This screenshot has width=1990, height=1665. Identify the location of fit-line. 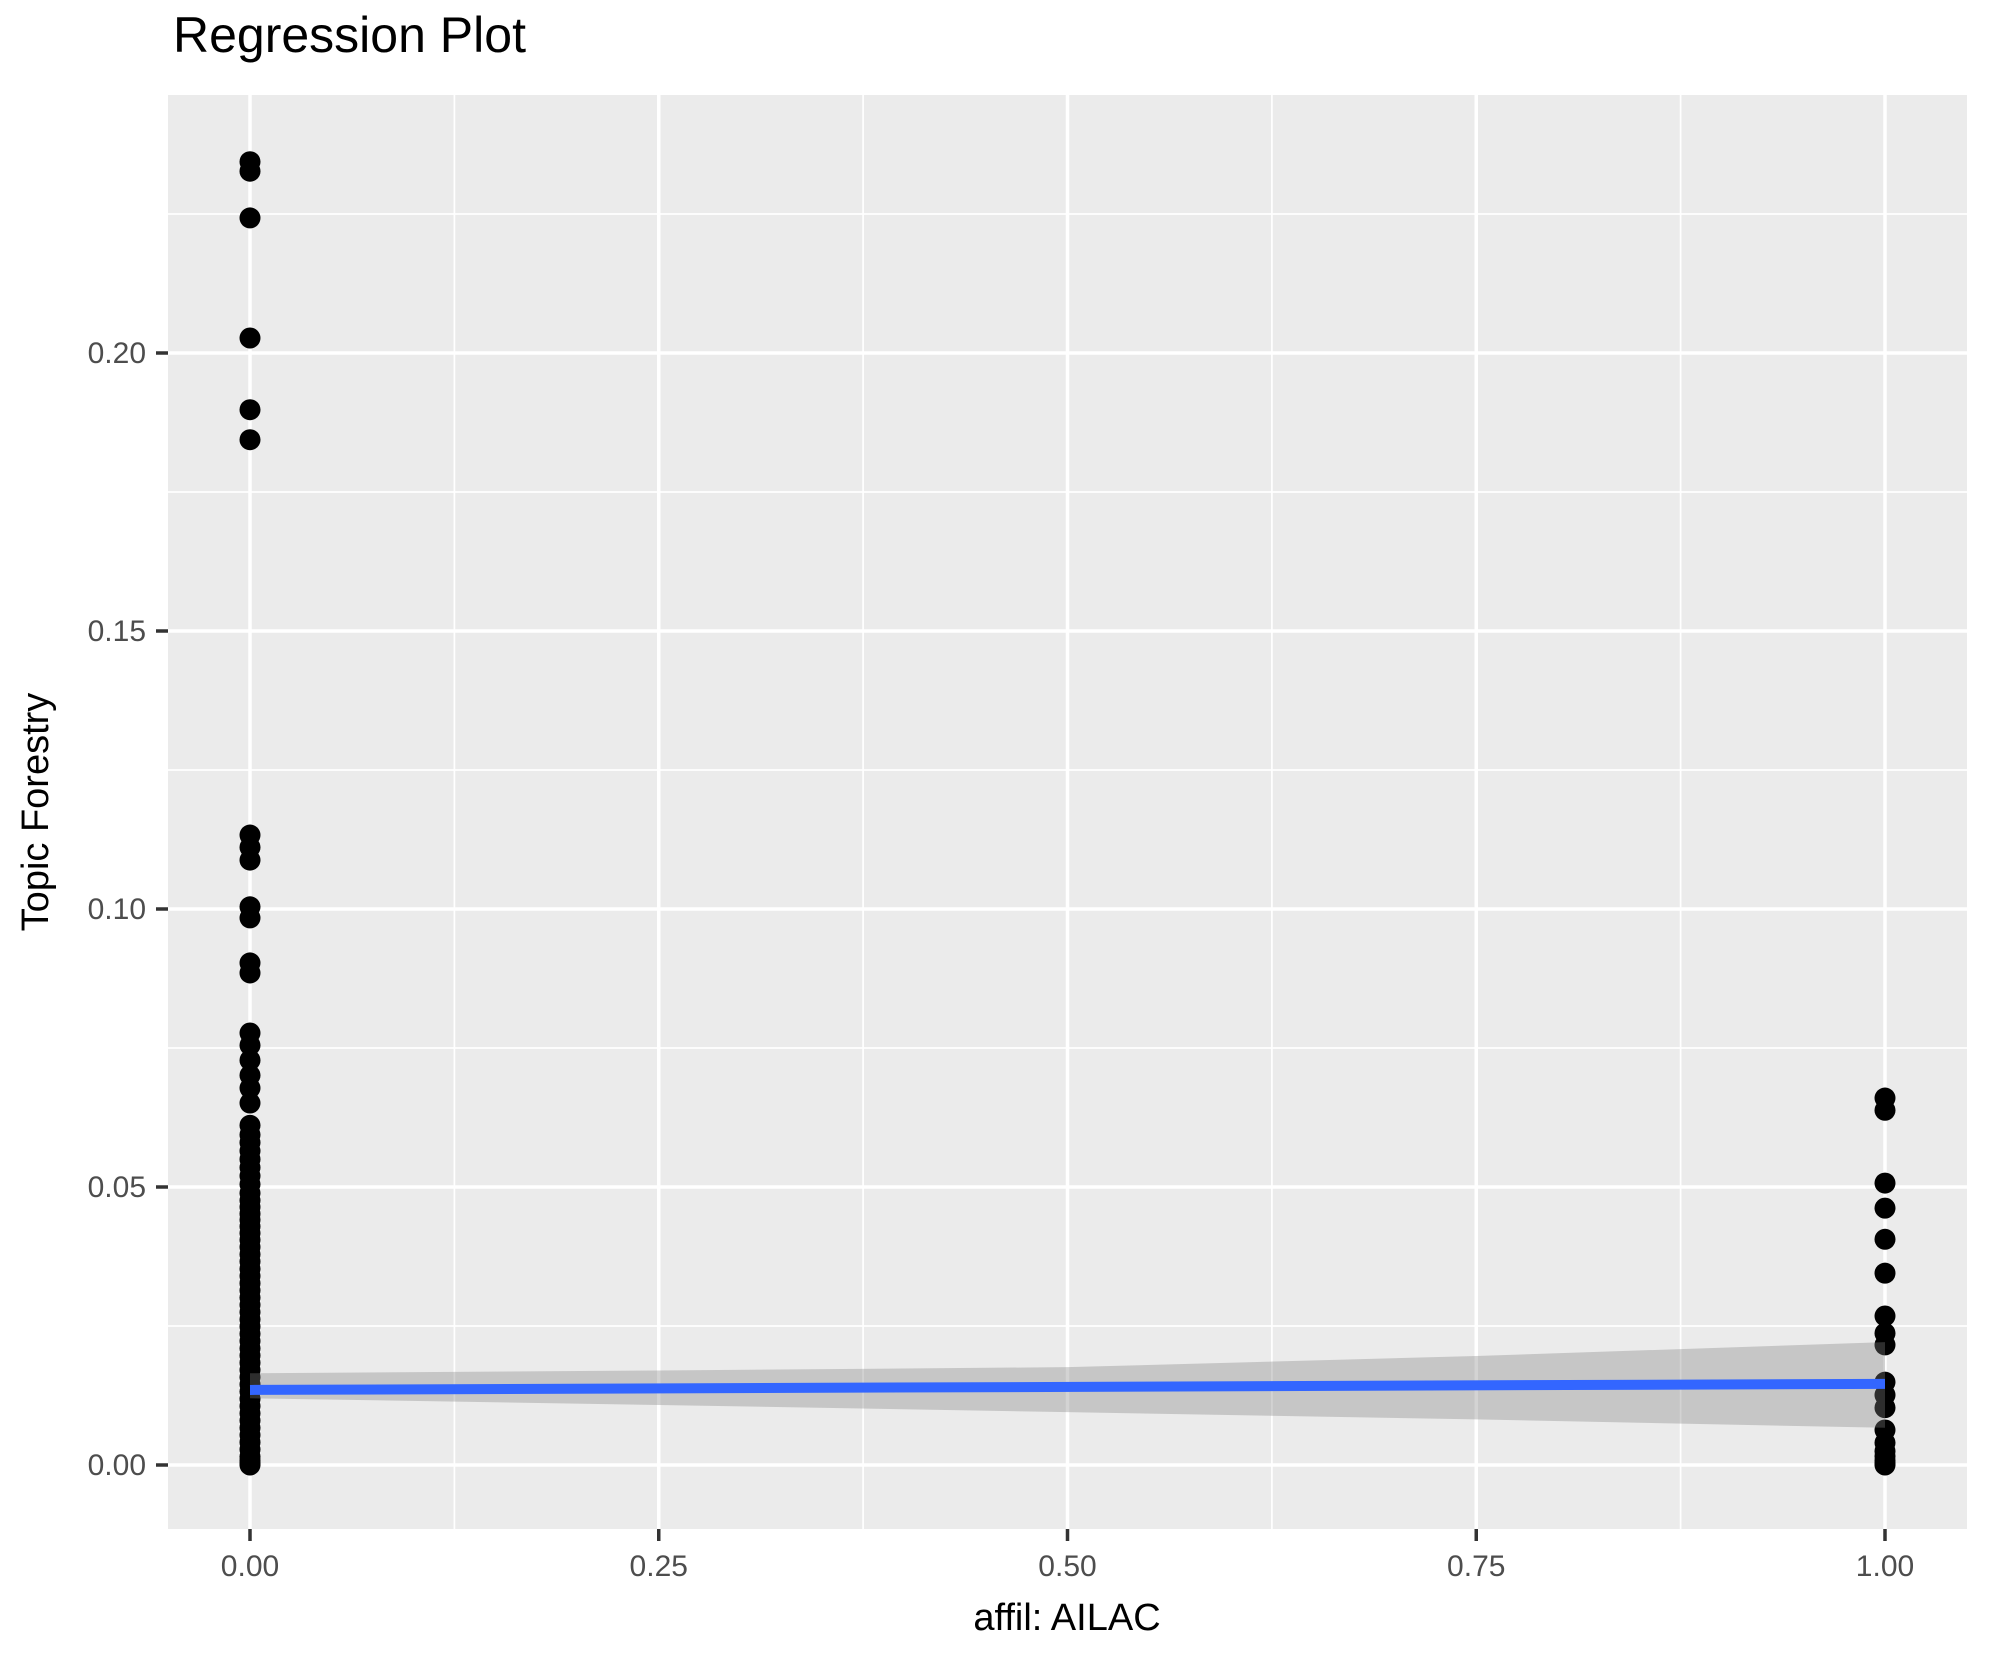
(1067, 1386).